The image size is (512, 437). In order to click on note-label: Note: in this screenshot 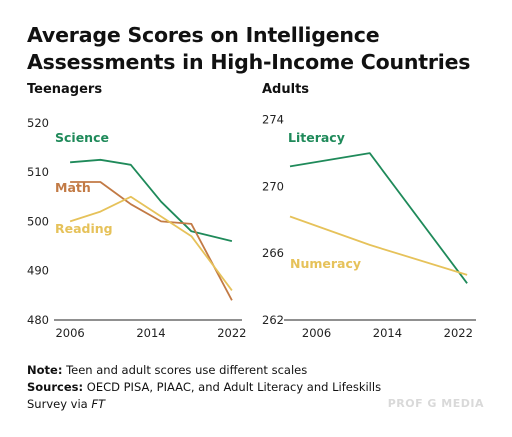, I will do `click(45, 370)`.